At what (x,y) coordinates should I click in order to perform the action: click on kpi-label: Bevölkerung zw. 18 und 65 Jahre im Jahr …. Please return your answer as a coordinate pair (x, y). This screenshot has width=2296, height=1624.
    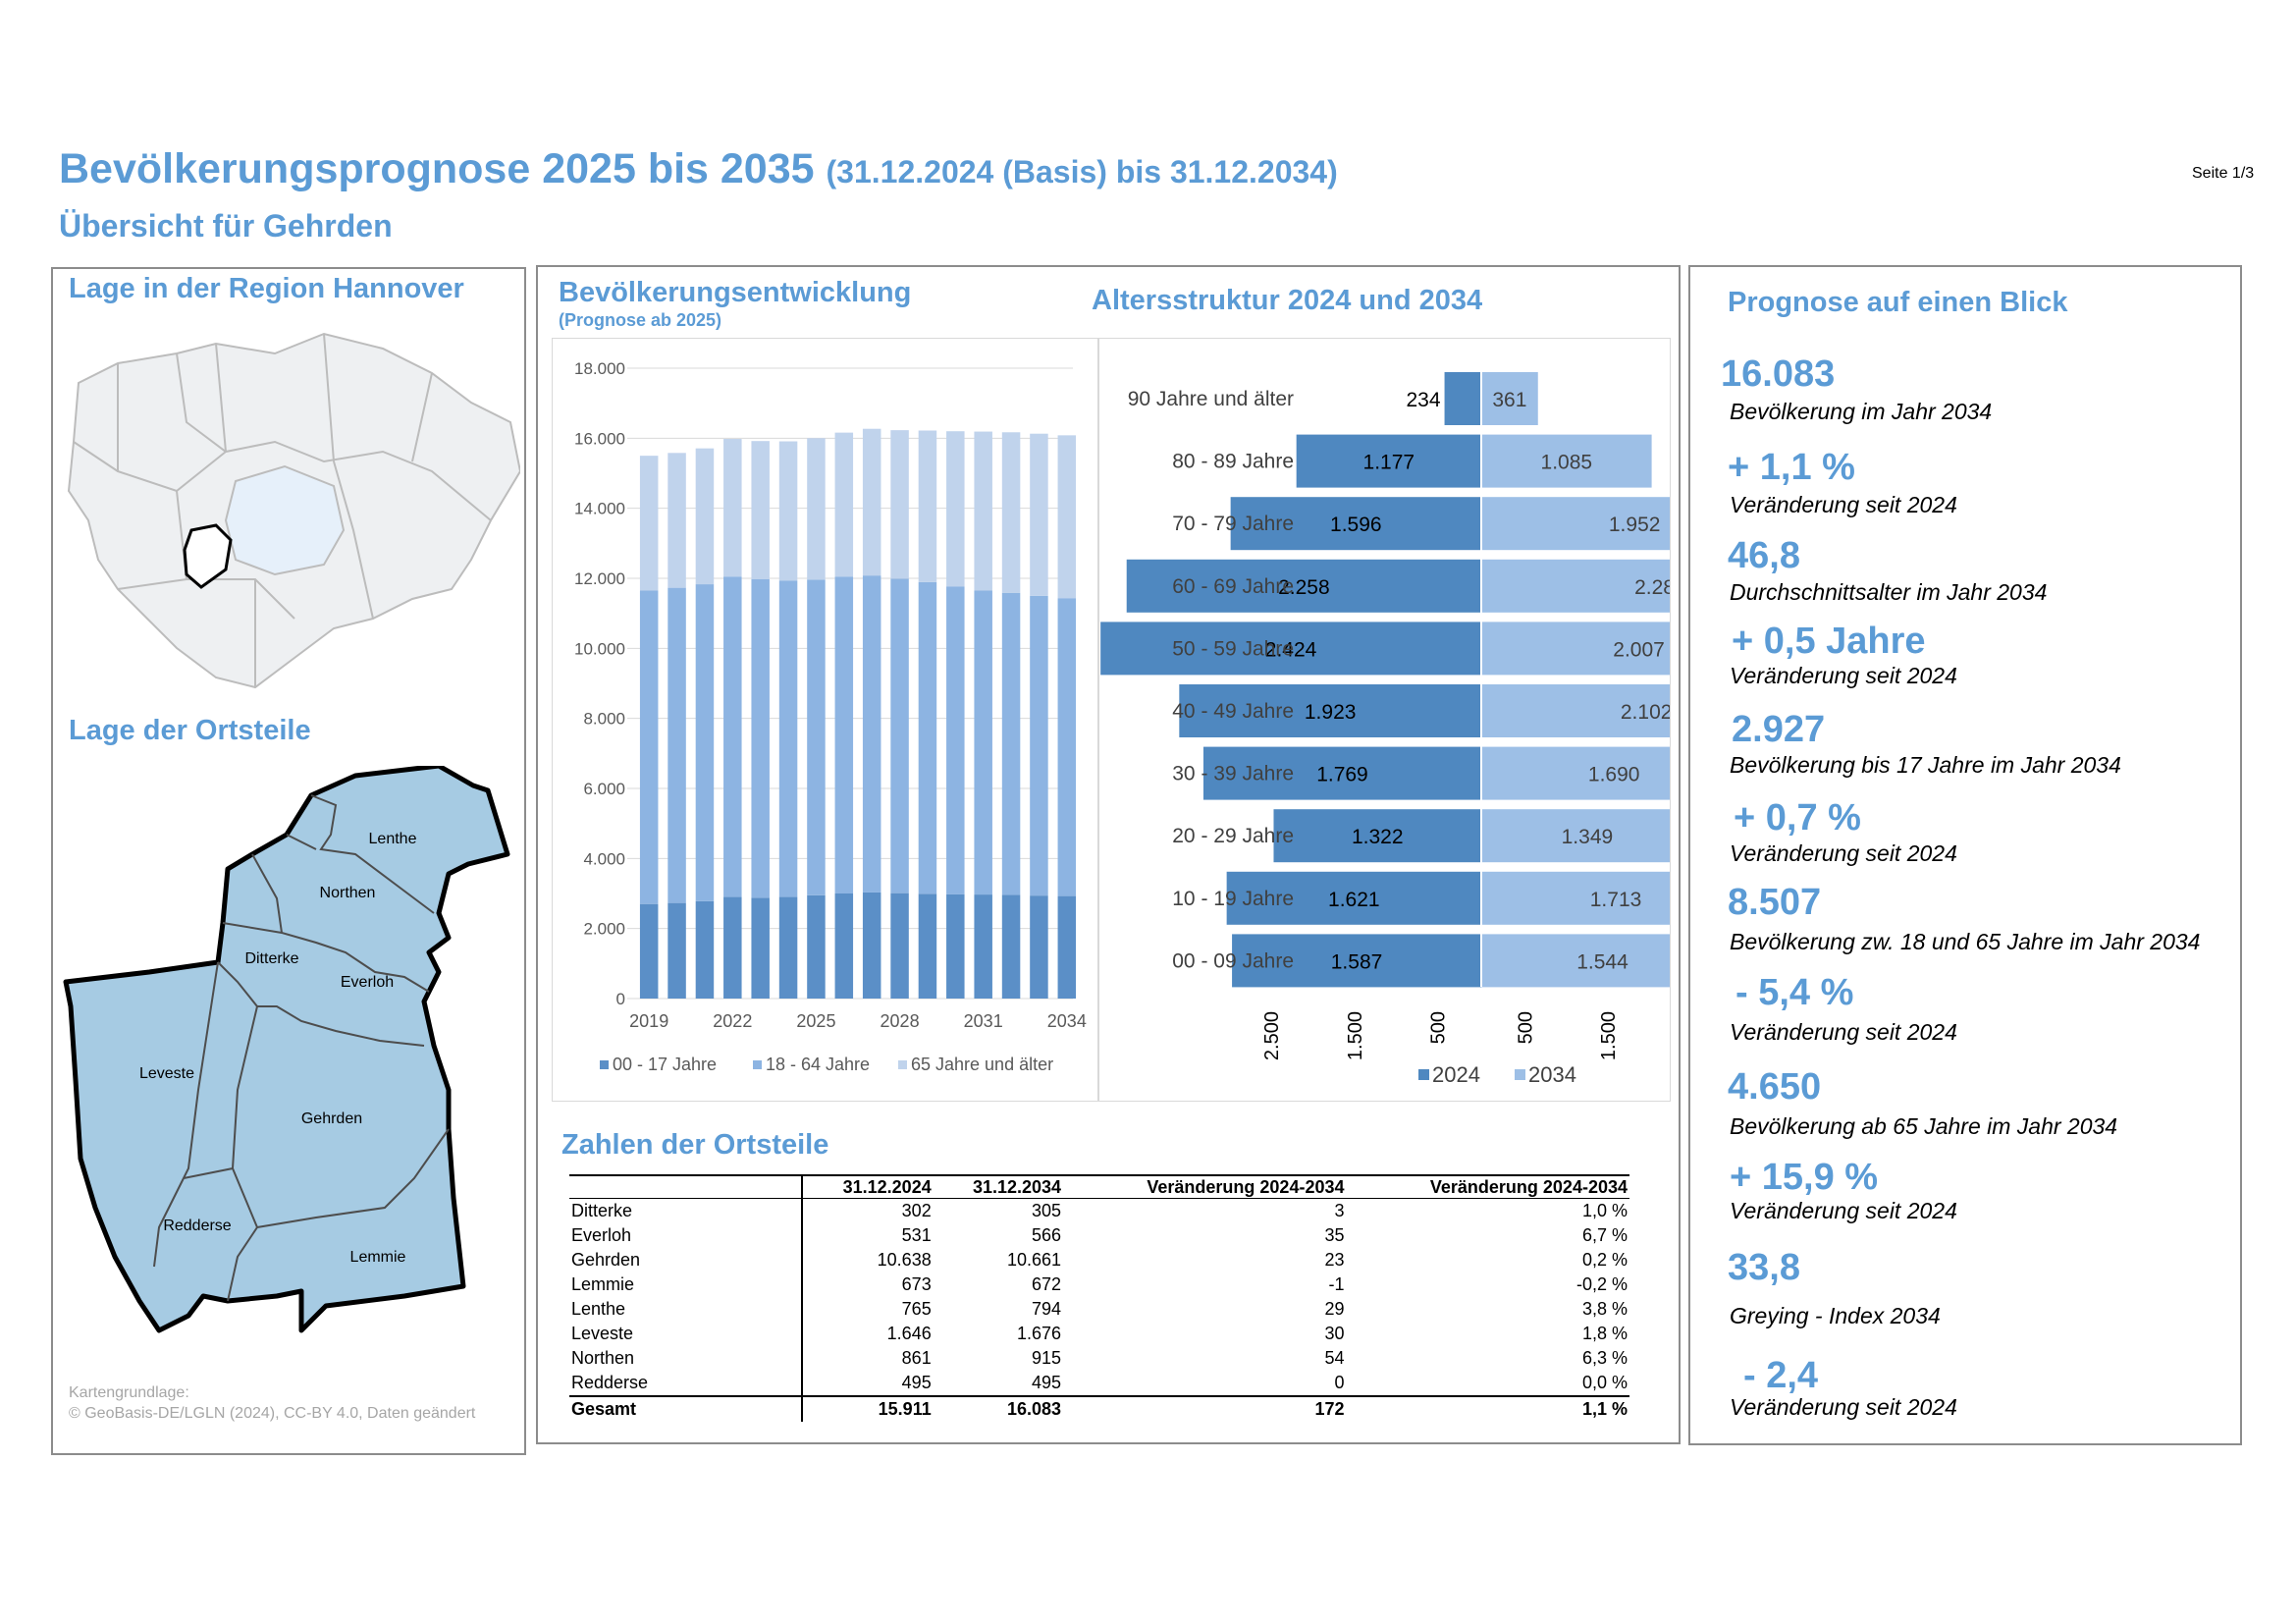
    Looking at the image, I should click on (1965, 941).